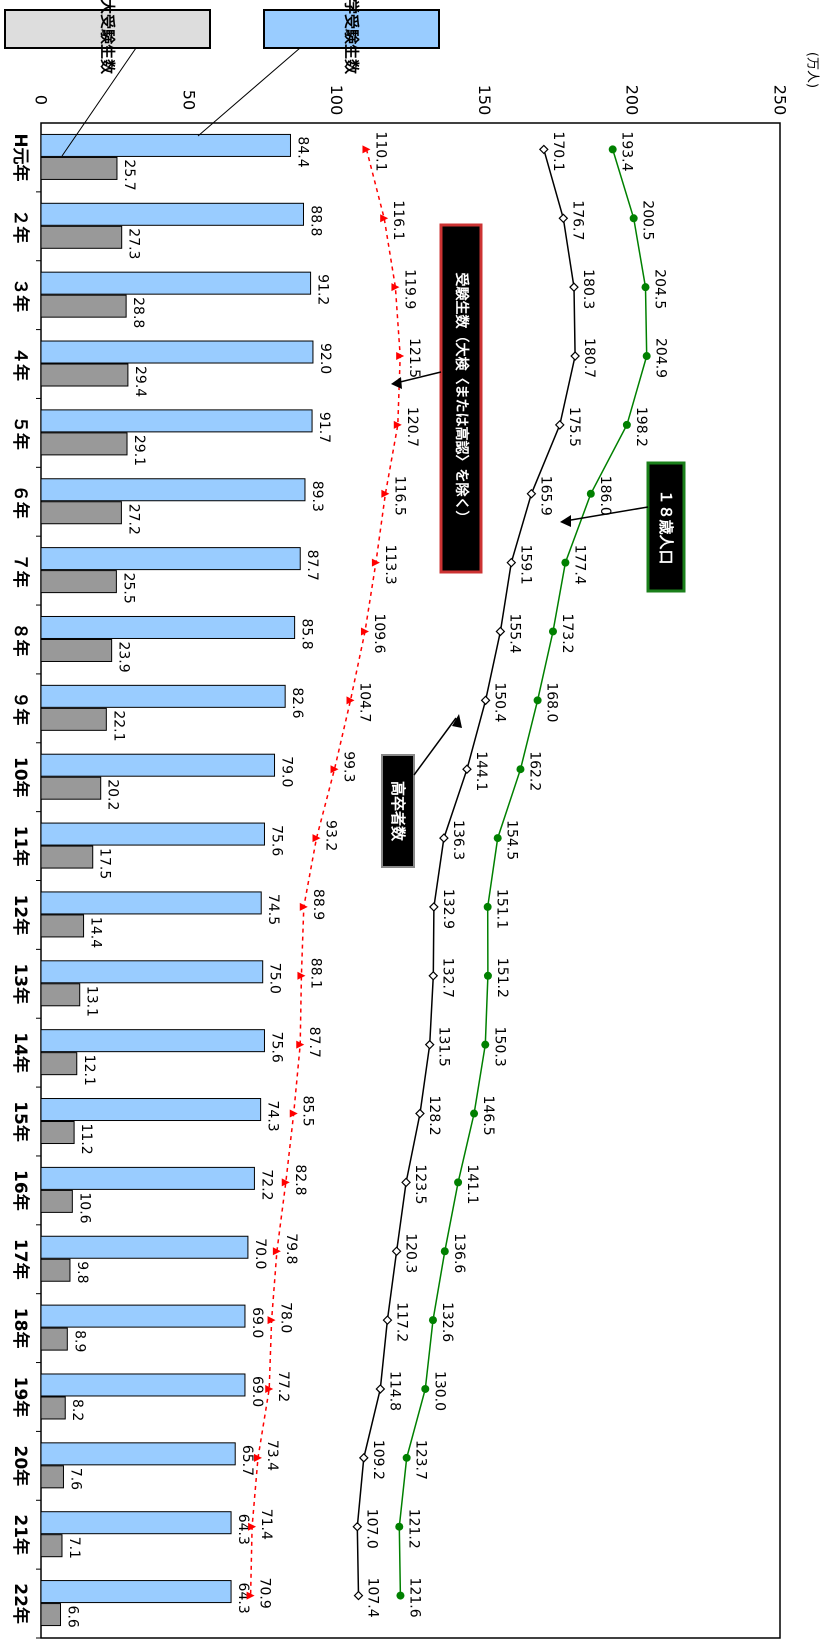 This screenshot has width=837, height=1648. I want to click on bar-university-value: 72.2, so click(266, 1184).